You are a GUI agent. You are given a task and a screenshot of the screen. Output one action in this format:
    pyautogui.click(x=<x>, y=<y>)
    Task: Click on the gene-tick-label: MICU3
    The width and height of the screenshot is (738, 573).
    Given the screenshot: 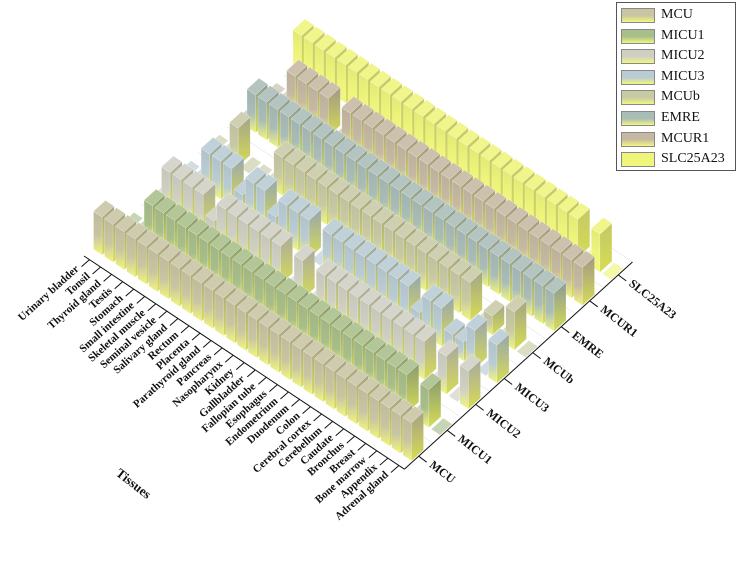 What is the action you would take?
    pyautogui.click(x=532, y=397)
    